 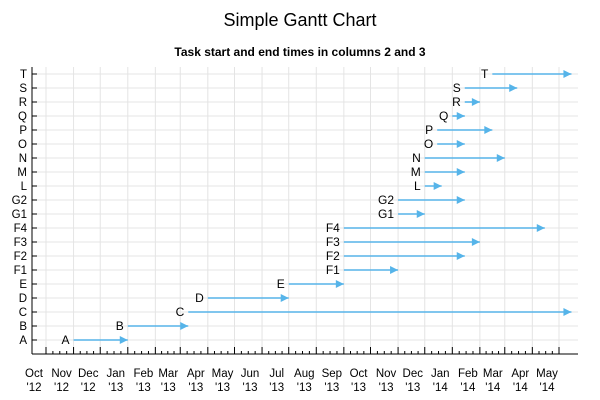 What do you see at coordinates (333, 228) in the screenshot?
I see `task-label-f4: F4` at bounding box center [333, 228].